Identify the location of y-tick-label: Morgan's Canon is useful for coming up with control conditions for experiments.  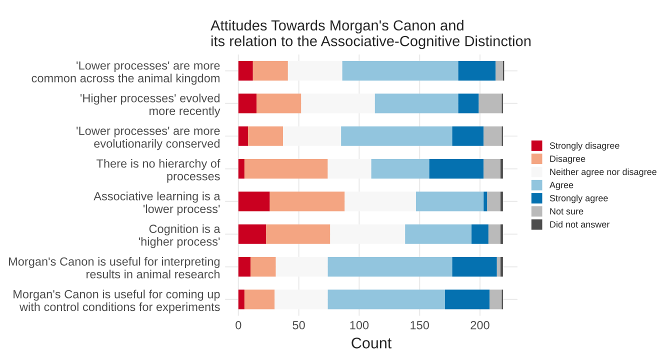
(117, 302).